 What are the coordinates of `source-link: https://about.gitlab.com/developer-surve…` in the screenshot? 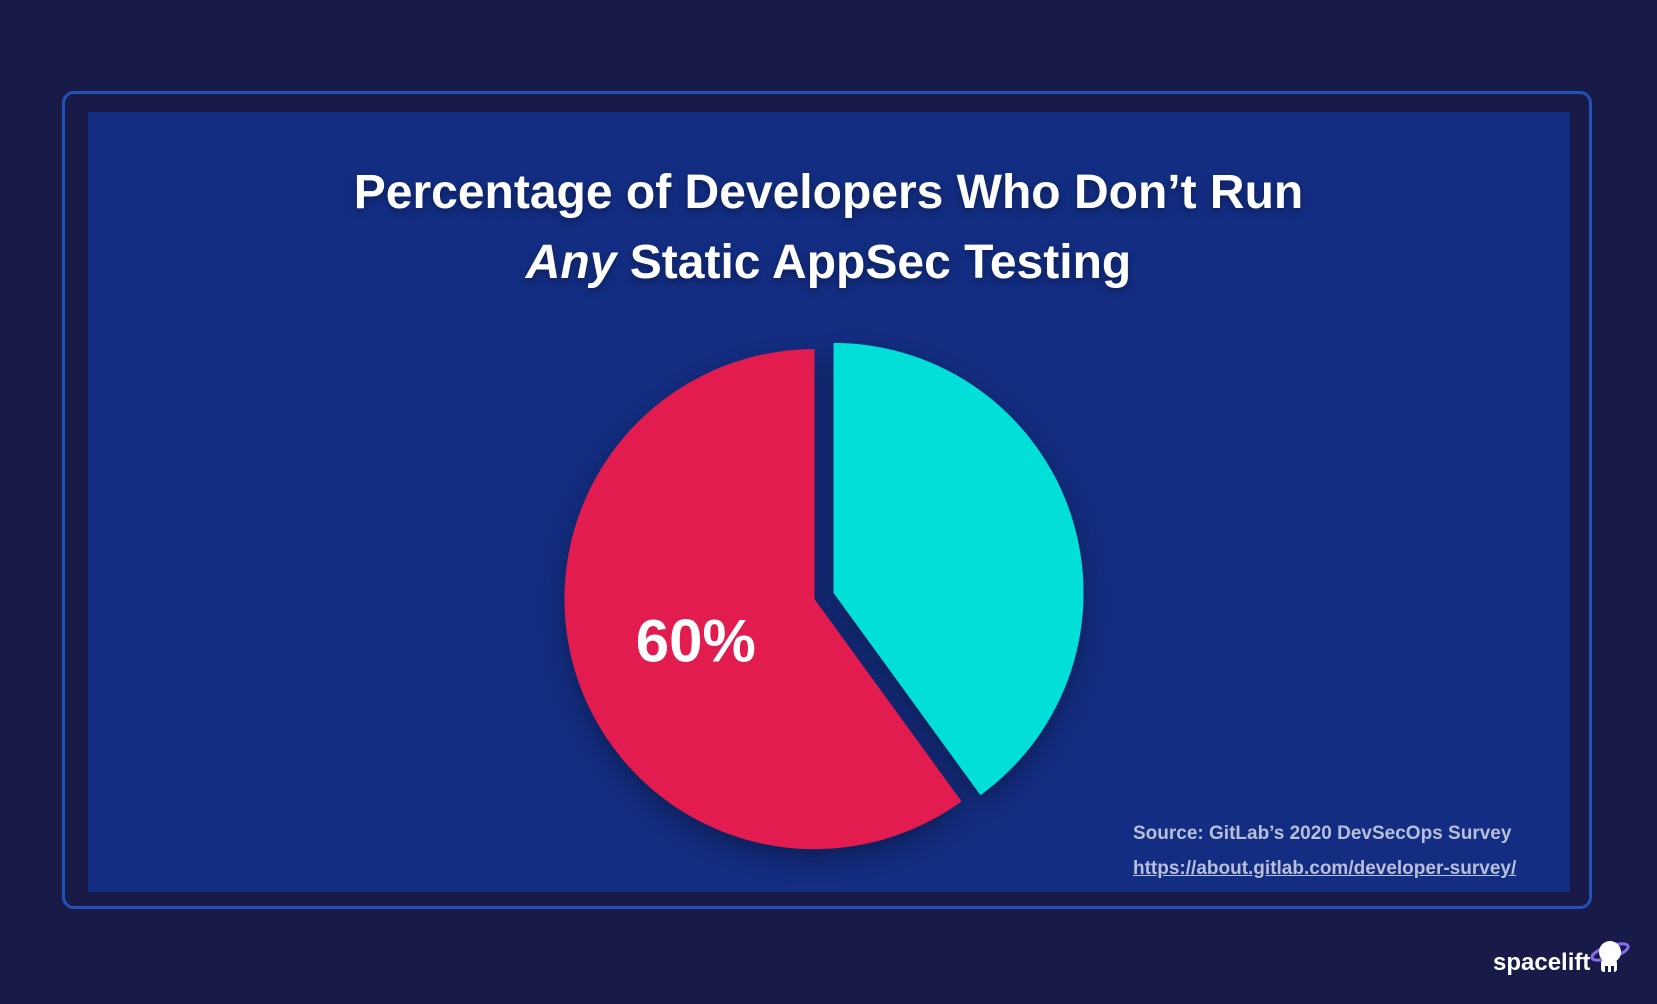 It's located at (1325, 868).